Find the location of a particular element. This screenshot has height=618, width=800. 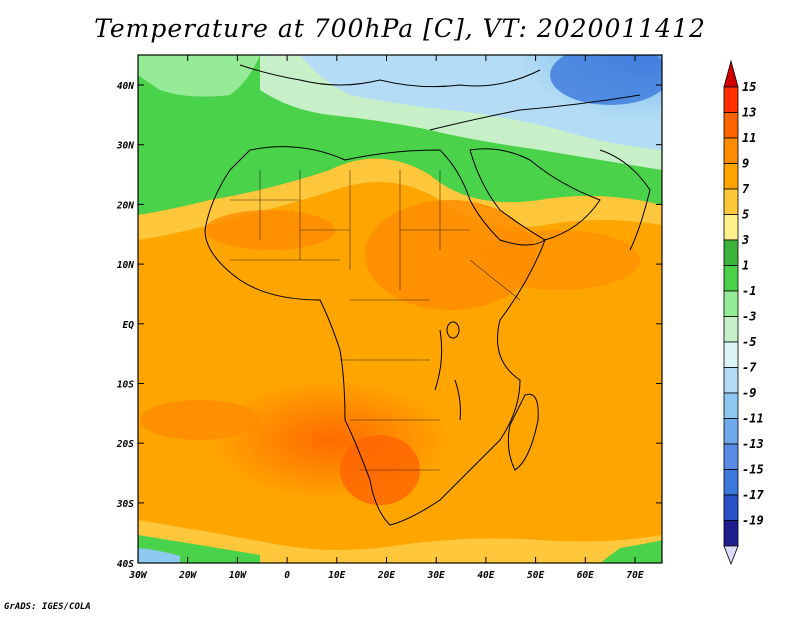

colorbar-level-label: 15 is located at coordinates (749, 87).